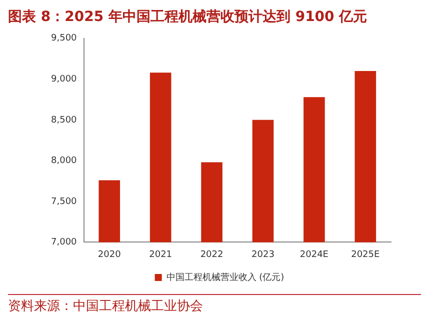 This screenshot has height=333, width=429. I want to click on x-tick-label: 2021, so click(160, 255).